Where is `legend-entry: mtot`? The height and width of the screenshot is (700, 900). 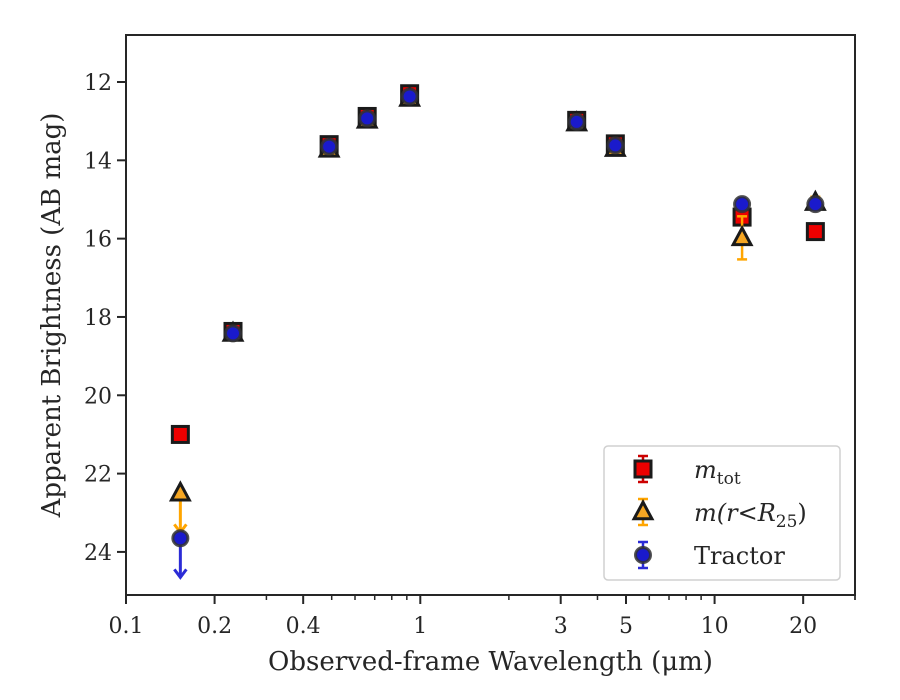 legend-entry: mtot is located at coordinates (687, 471).